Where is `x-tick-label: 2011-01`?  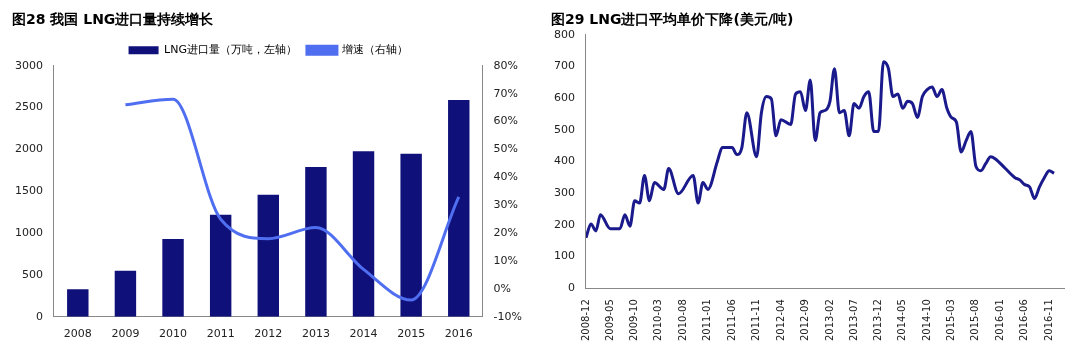 x-tick-label: 2011-01 is located at coordinates (707, 320).